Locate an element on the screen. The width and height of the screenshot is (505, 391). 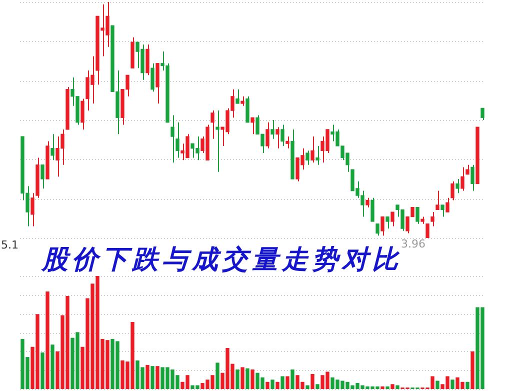
text: 5.1 is located at coordinates (9, 245).